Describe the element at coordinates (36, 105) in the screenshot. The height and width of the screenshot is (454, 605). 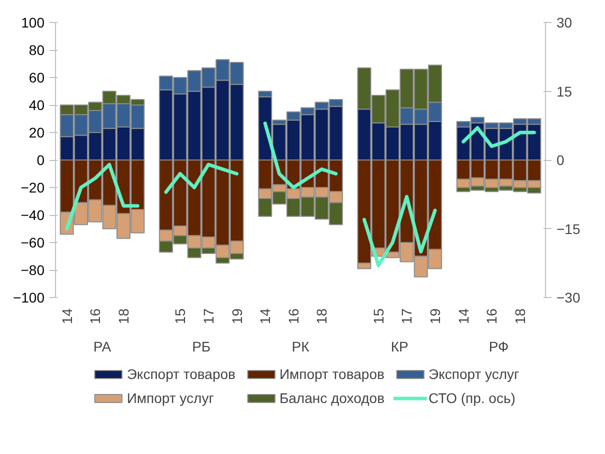
I see `y-tick-label: 40` at that location.